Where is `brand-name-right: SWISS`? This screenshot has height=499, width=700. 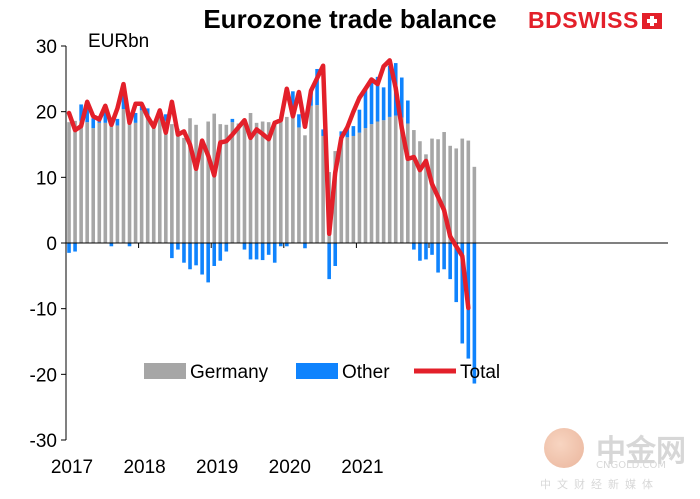 brand-name-right: SWISS is located at coordinates (600, 20).